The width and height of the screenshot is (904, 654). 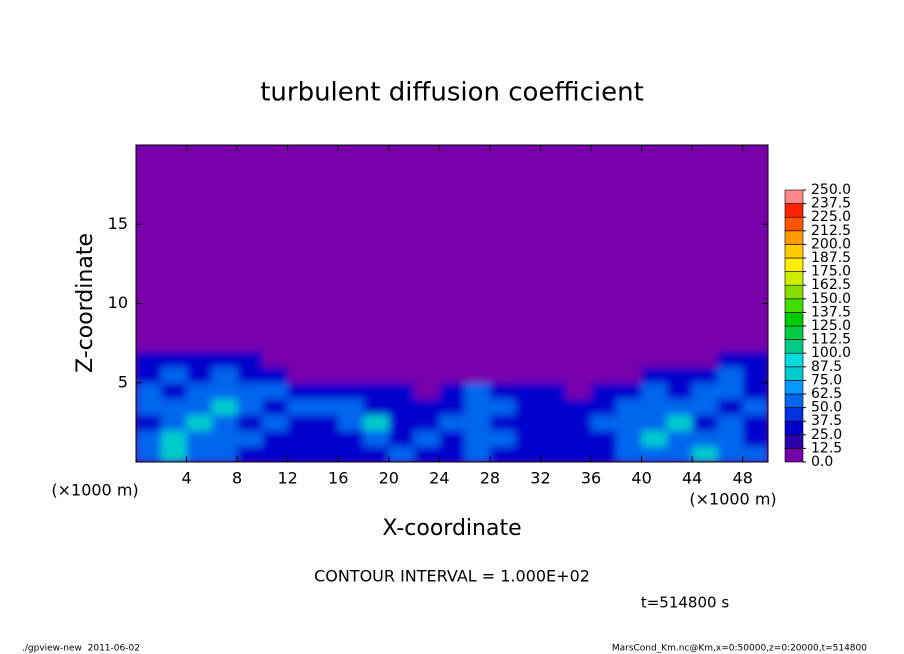 What do you see at coordinates (118, 223) in the screenshot?
I see `y-tick-label: 15` at bounding box center [118, 223].